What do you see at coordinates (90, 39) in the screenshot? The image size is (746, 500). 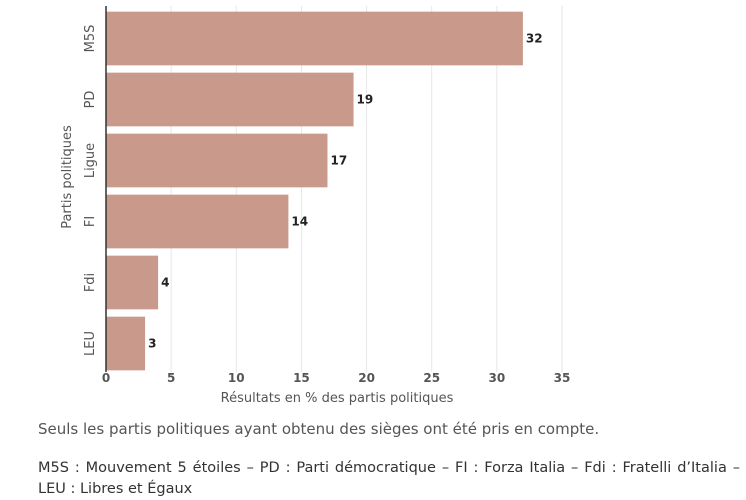 I see `category-label-m5s: M5S` at bounding box center [90, 39].